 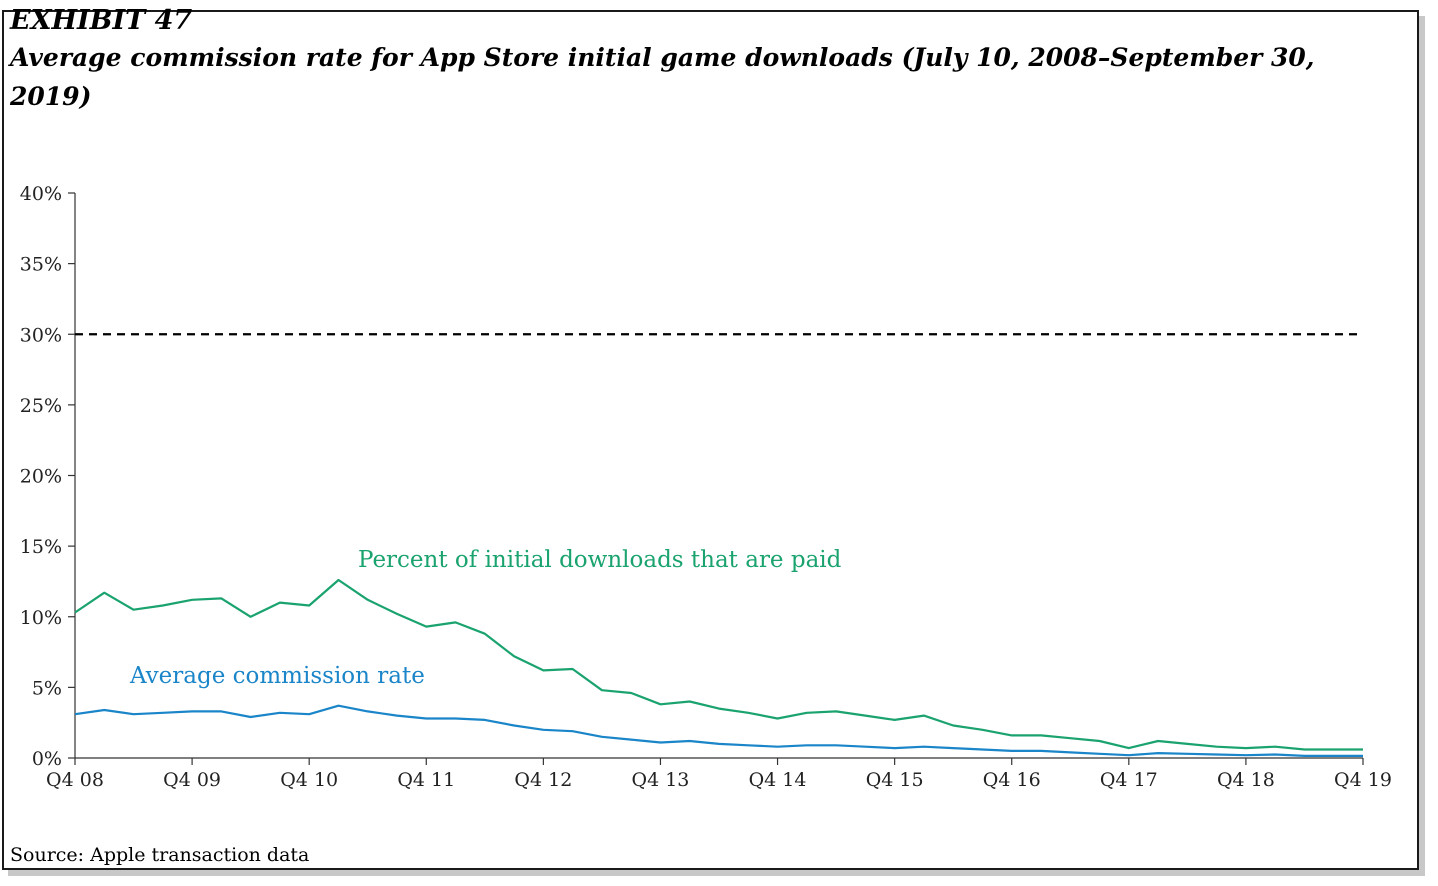 I want to click on x-tick-label: Q4 19, so click(x=1363, y=780).